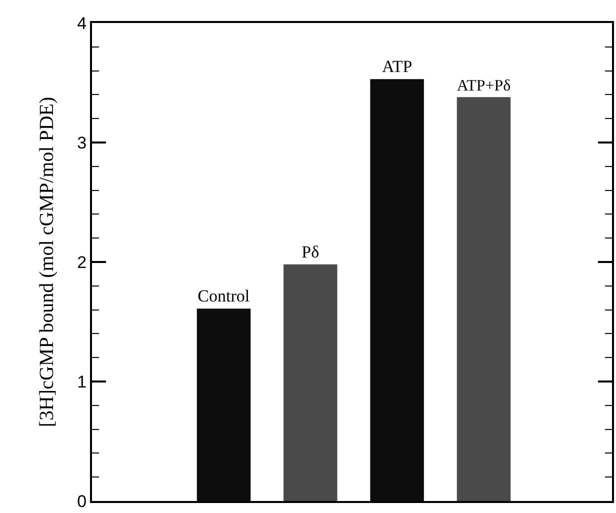 Image resolution: width=616 pixels, height=513 pixels. What do you see at coordinates (82, 23) in the screenshot?
I see `y-tick-label: 4` at bounding box center [82, 23].